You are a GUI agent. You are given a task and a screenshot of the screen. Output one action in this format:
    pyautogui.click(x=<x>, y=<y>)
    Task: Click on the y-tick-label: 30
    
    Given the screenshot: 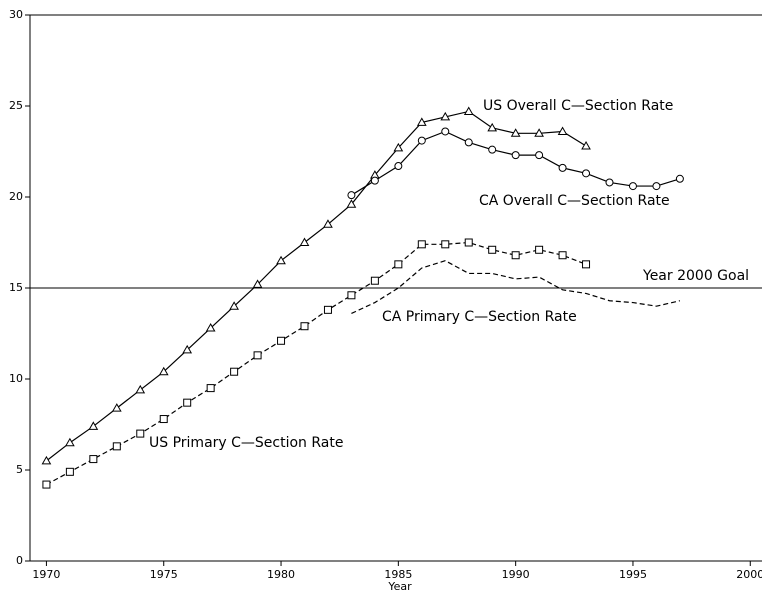 What is the action you would take?
    pyautogui.click(x=16, y=14)
    